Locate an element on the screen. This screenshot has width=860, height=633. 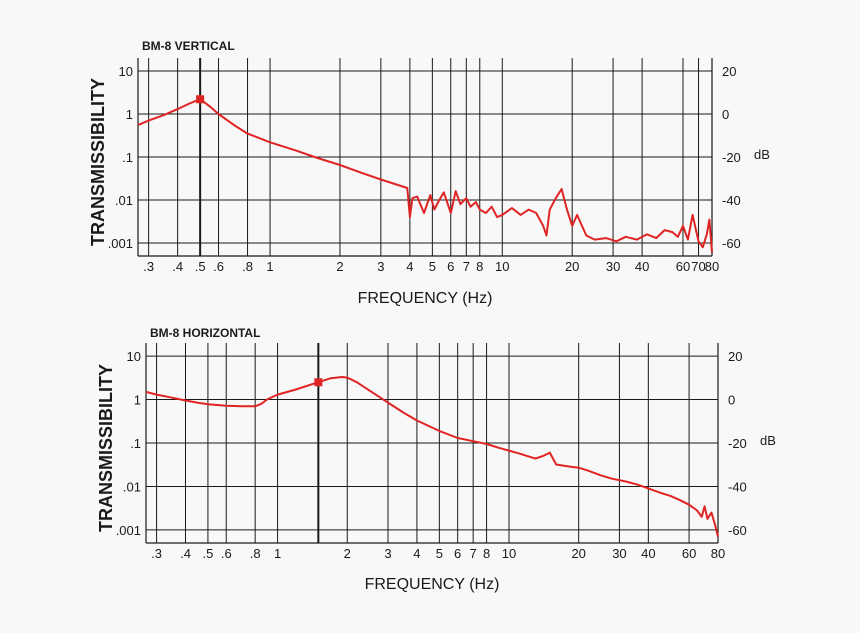
chart-title: BM-8 VERTICAL is located at coordinates (188, 46).